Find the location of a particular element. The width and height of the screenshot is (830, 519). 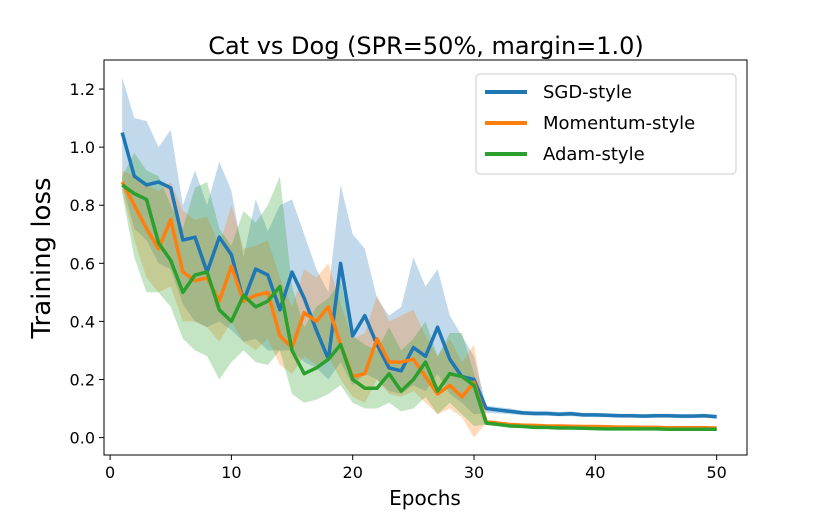

y-tick-label: 0.4 is located at coordinates (82, 321).